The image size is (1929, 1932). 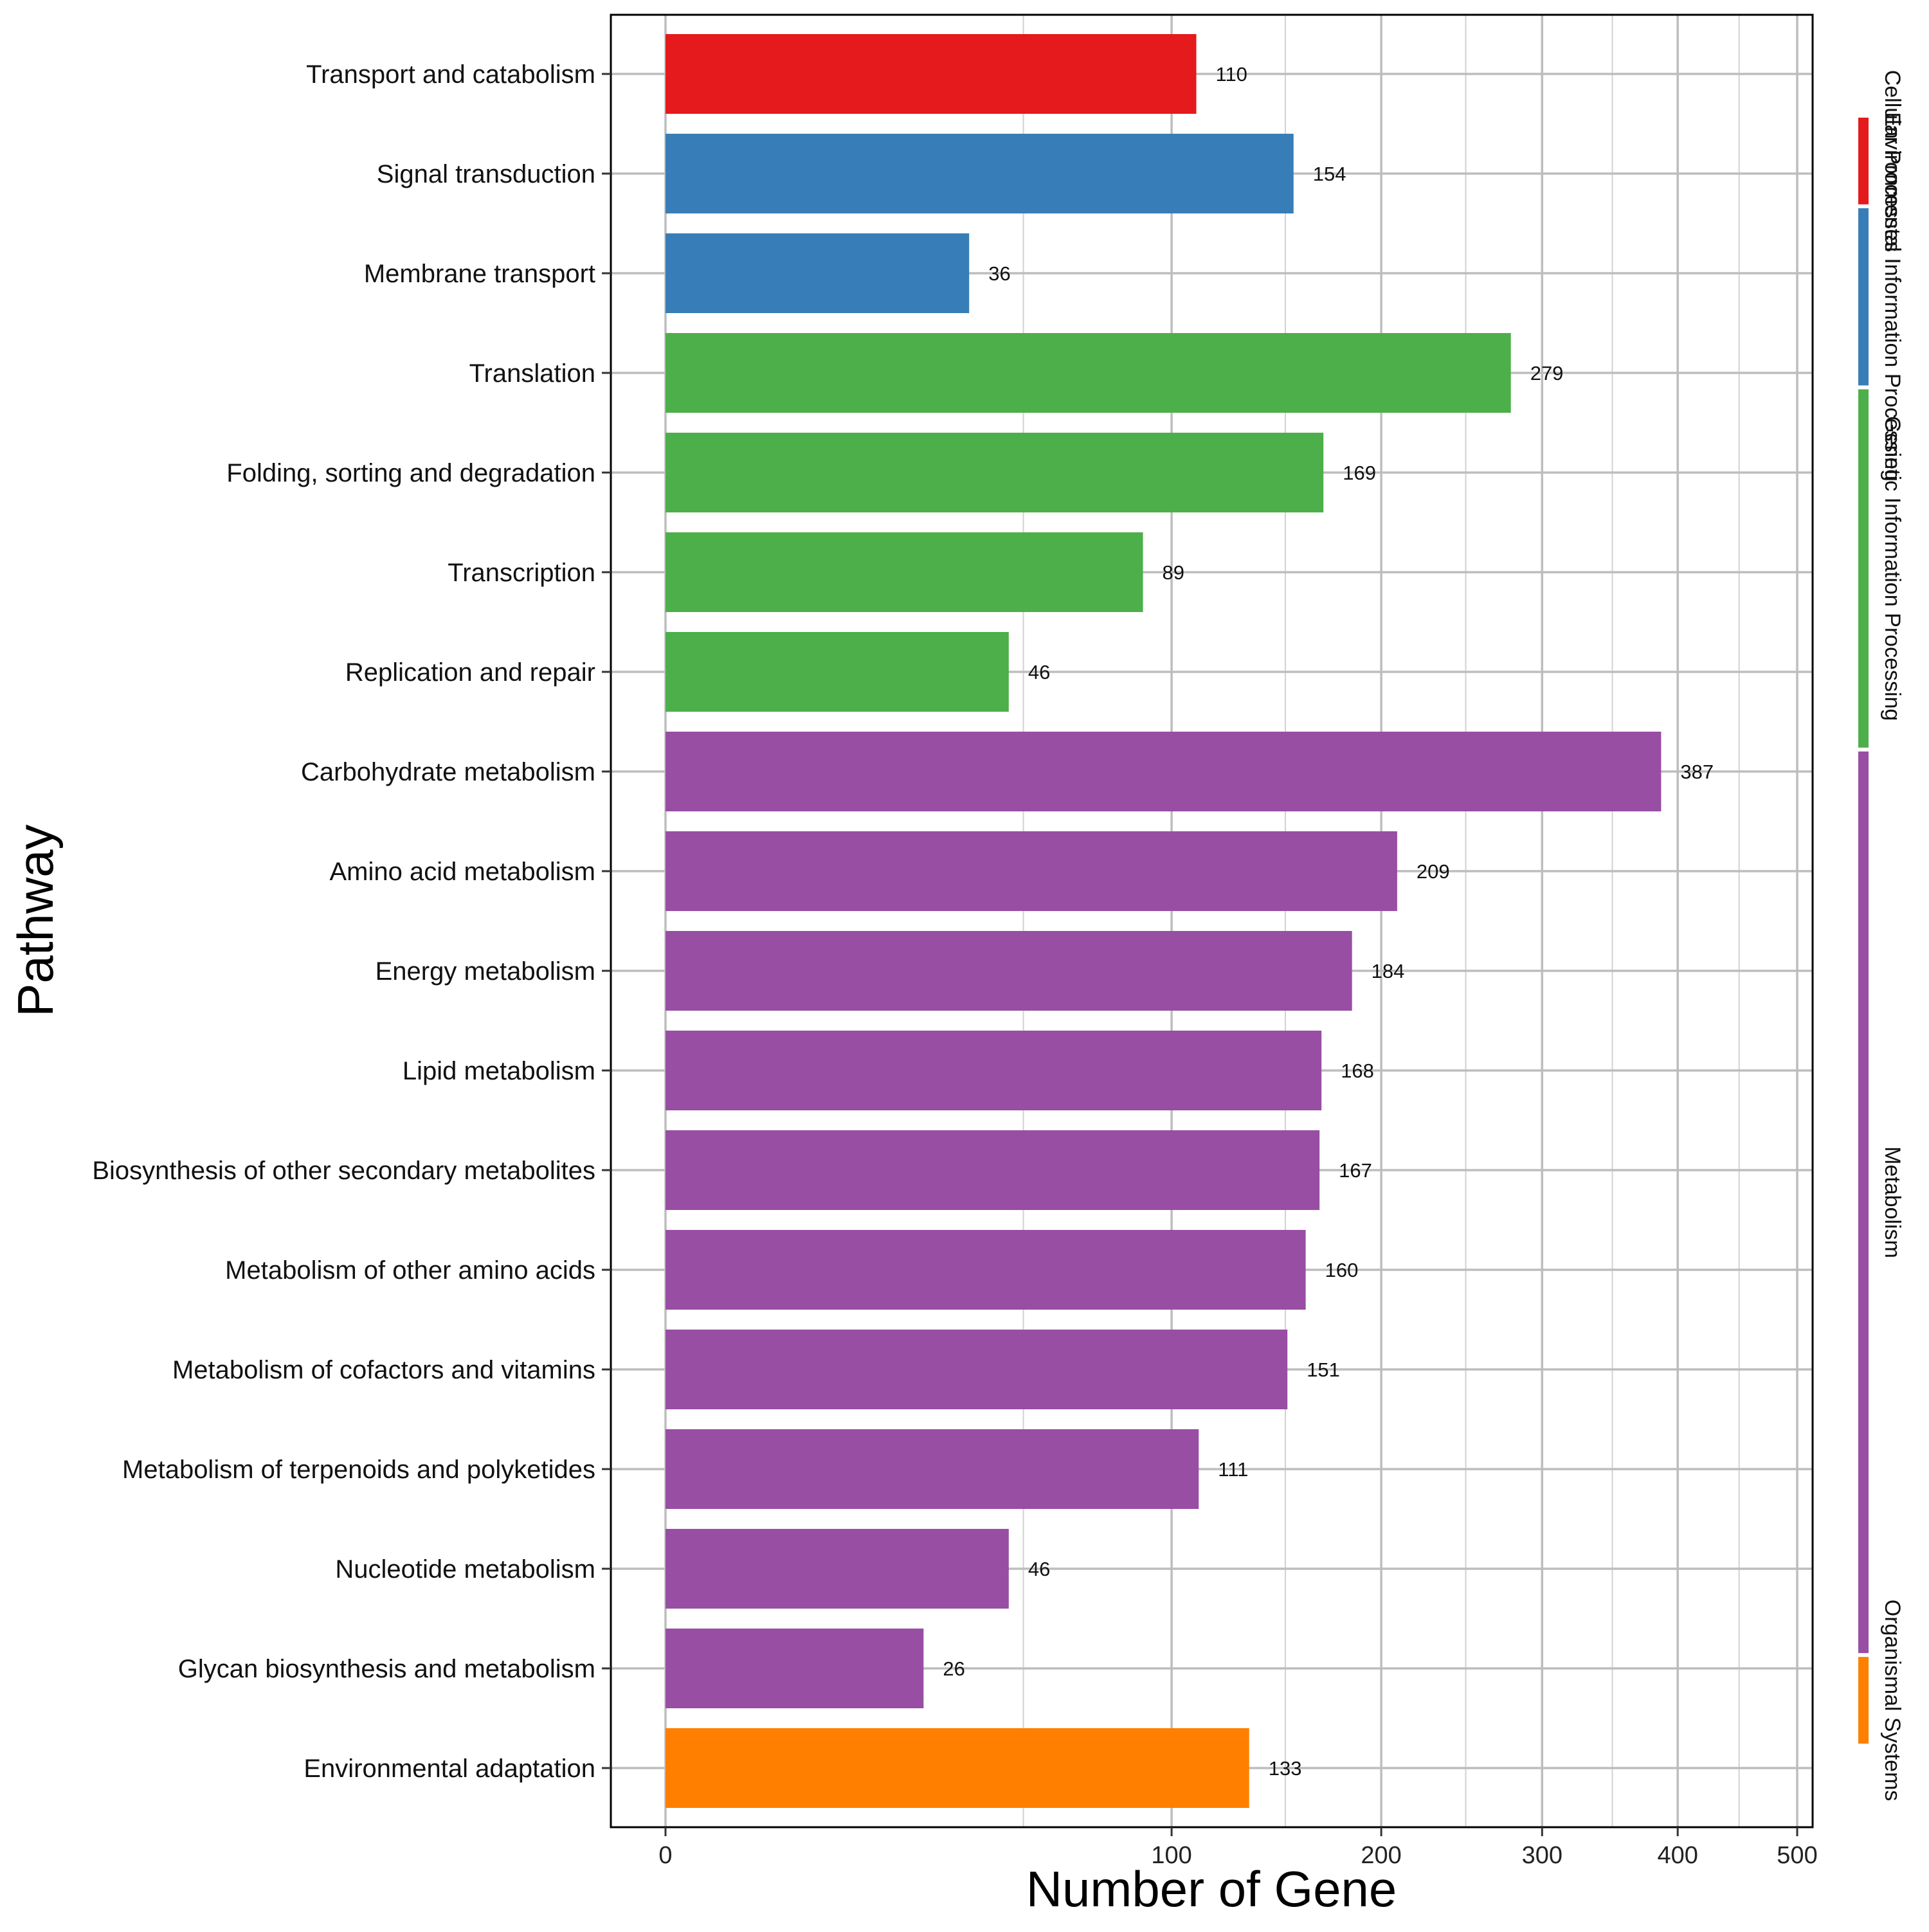 I want to click on value-label: 26, so click(x=954, y=1668).